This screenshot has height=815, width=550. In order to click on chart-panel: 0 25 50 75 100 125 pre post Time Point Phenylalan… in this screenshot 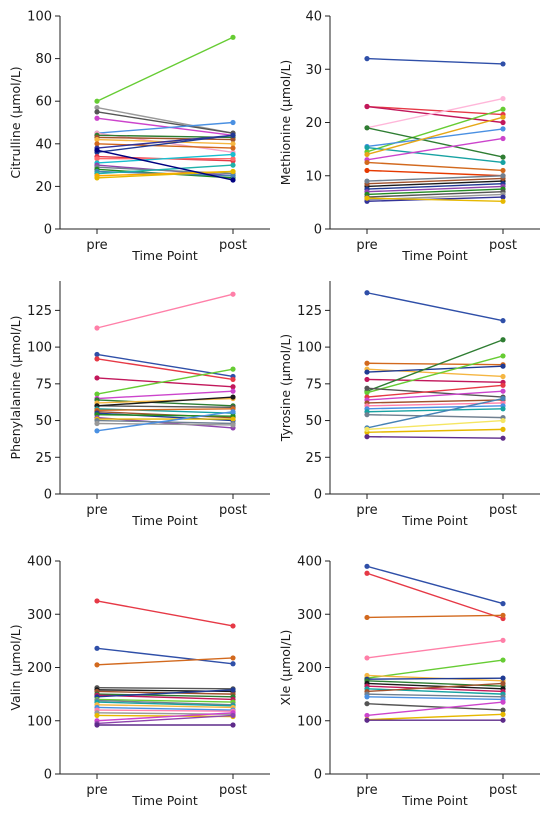, I will do `click(139, 404)`.